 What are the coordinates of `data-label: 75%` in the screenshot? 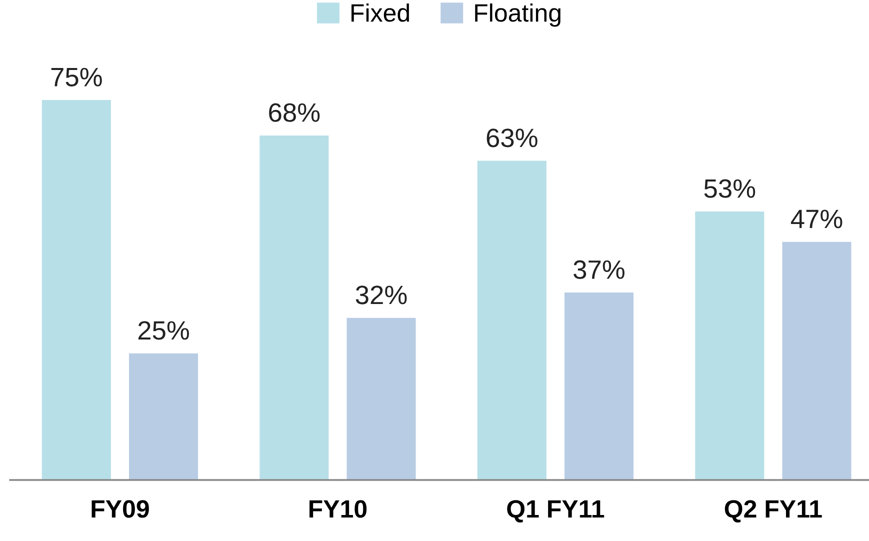 It's located at (76, 77).